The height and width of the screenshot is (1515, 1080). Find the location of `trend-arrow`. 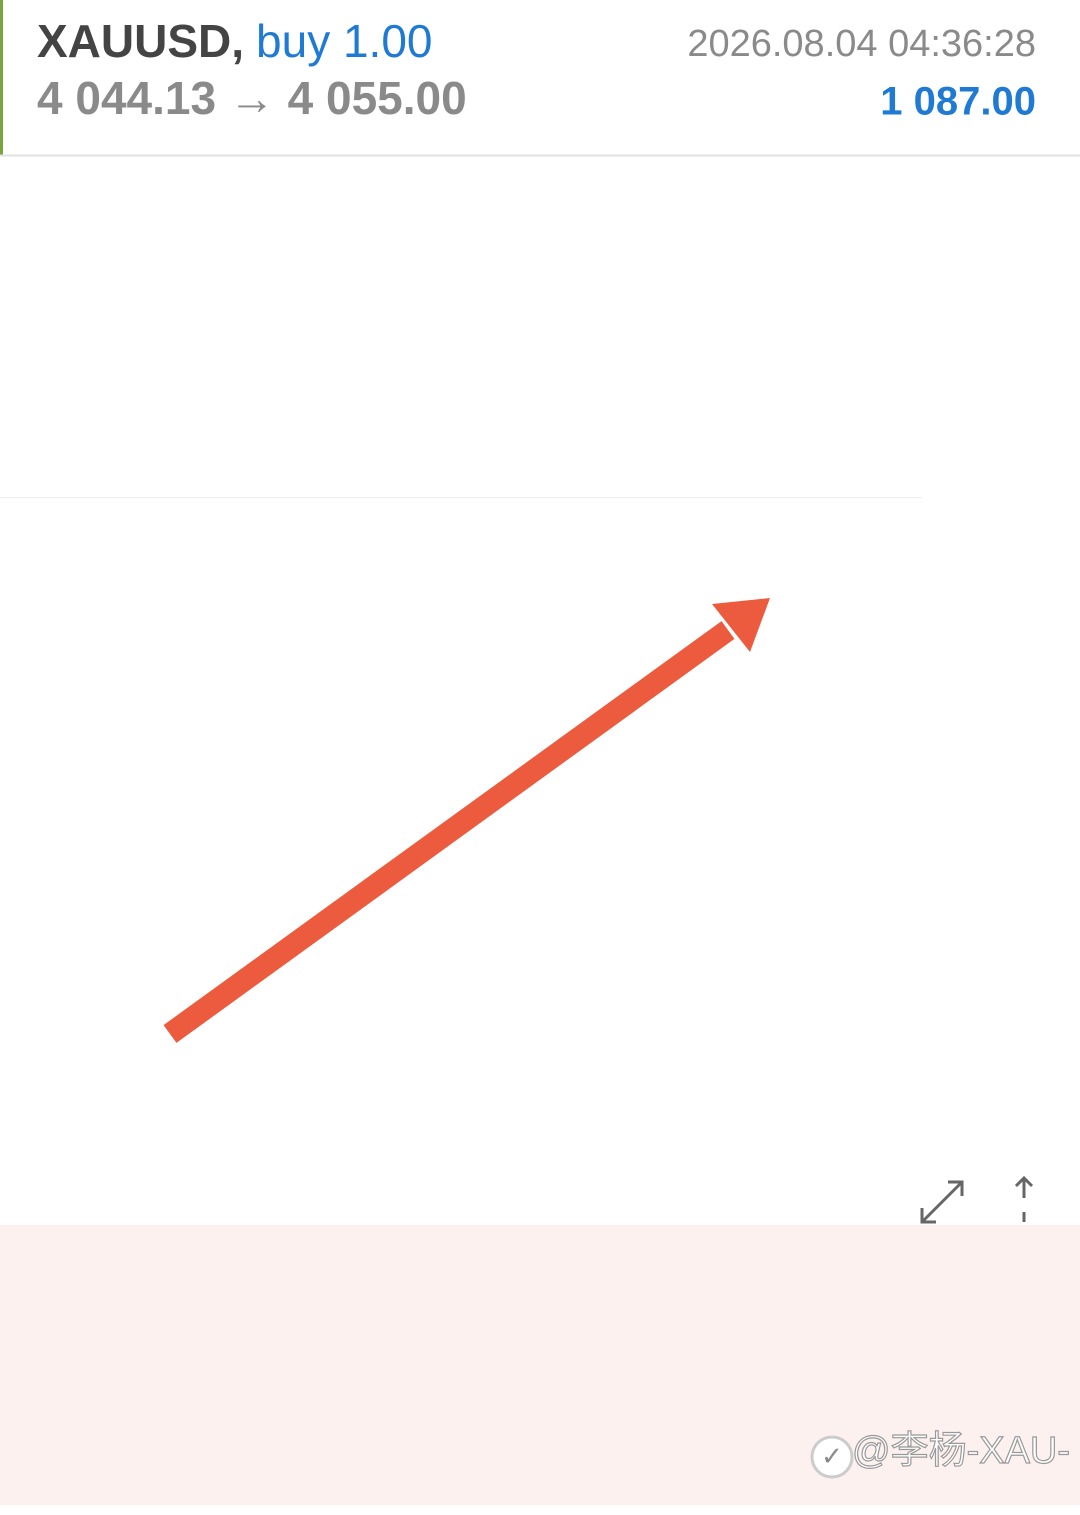

trend-arrow is located at coordinates (449, 832).